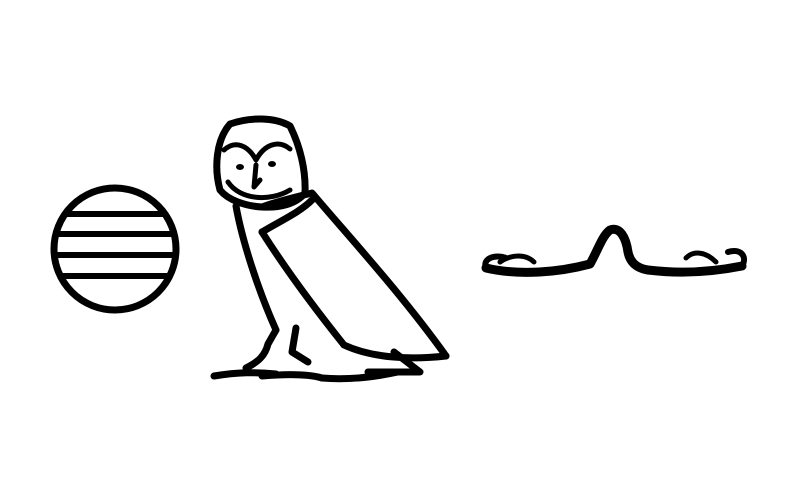 The image size is (800, 500). Describe the element at coordinates (614, 250) in the screenshot. I see `viper-glyph-icon` at that location.